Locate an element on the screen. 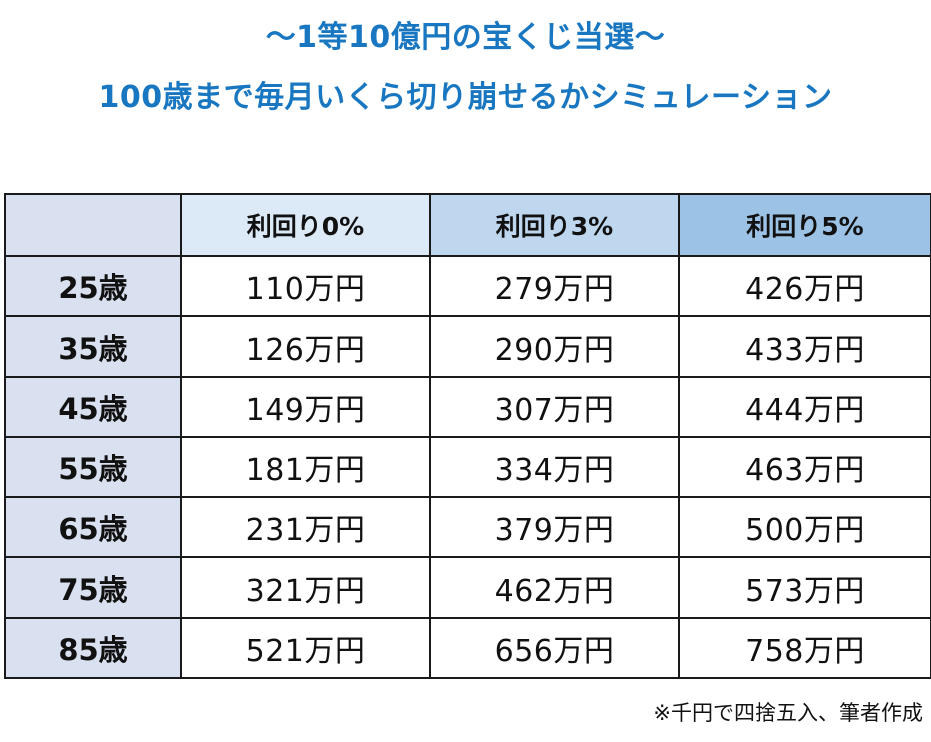 The image size is (931, 742). cell-yield-5: 463万円 is located at coordinates (804, 467).